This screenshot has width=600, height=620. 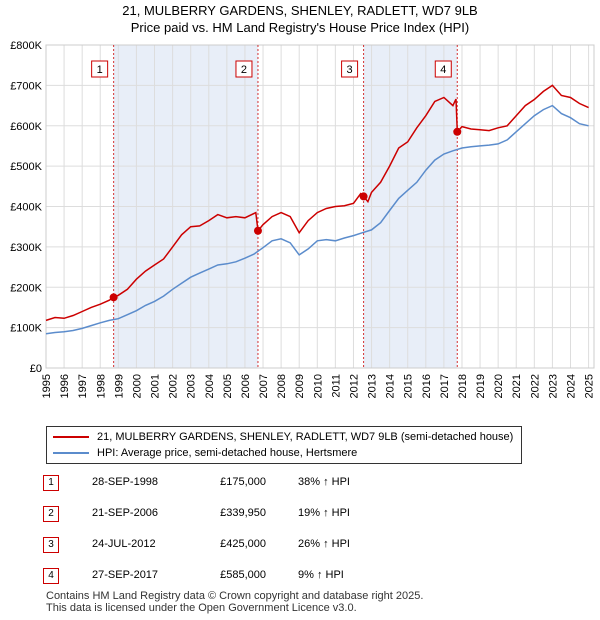 What do you see at coordinates (243, 544) in the screenshot?
I see `sale-price: £425,000` at bounding box center [243, 544].